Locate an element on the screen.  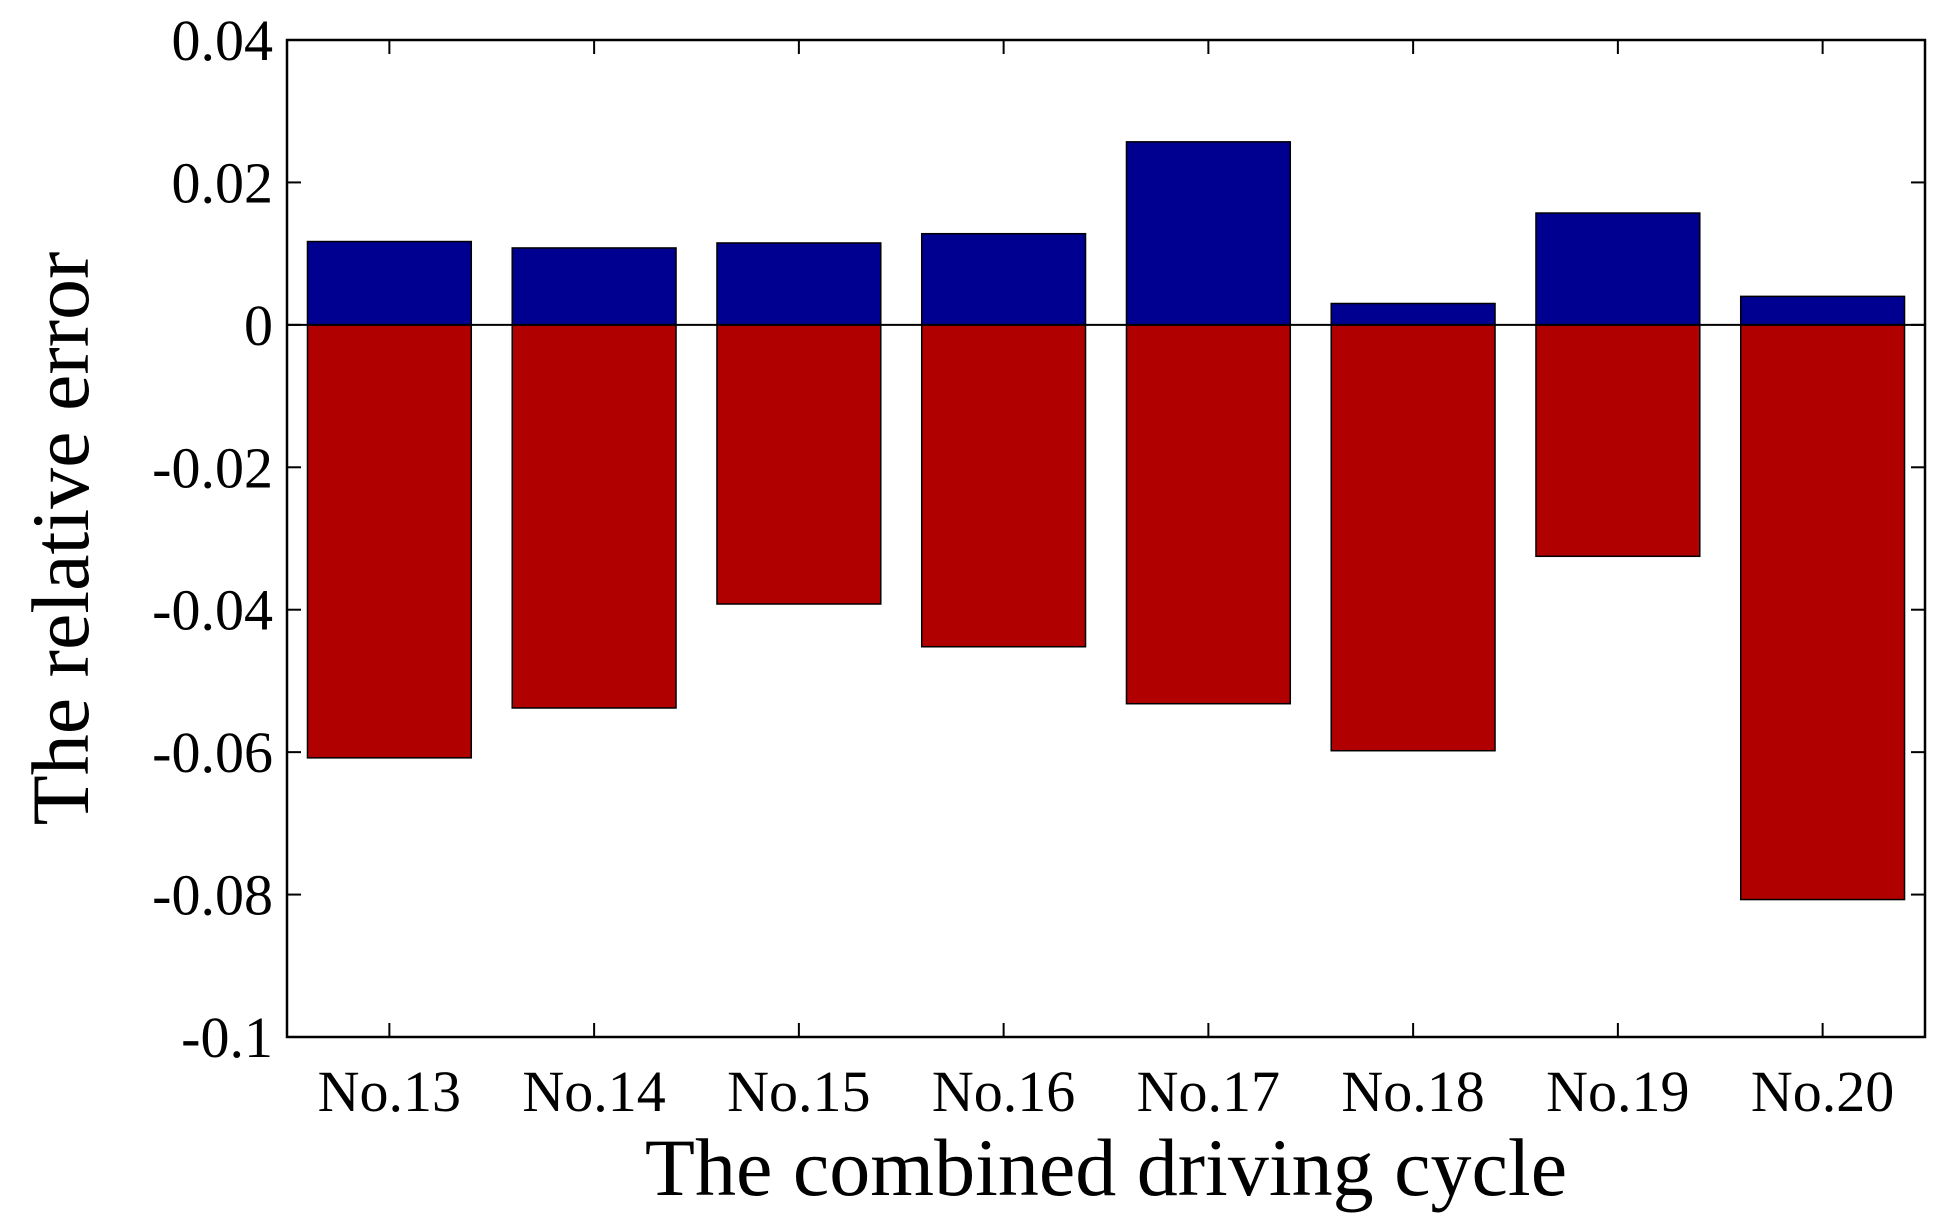
bar-positive-no17 is located at coordinates (1208, 233).